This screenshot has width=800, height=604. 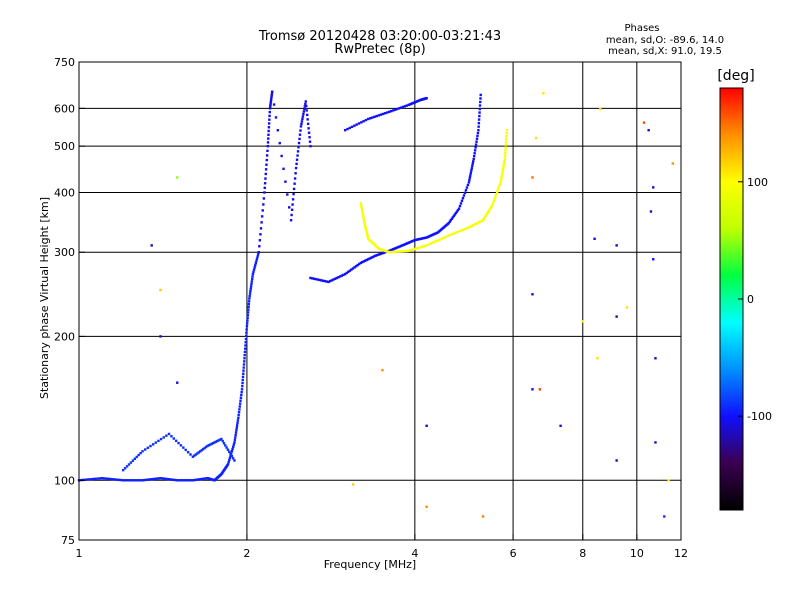 I want to click on y-tick-label: 75, so click(x=68, y=540).